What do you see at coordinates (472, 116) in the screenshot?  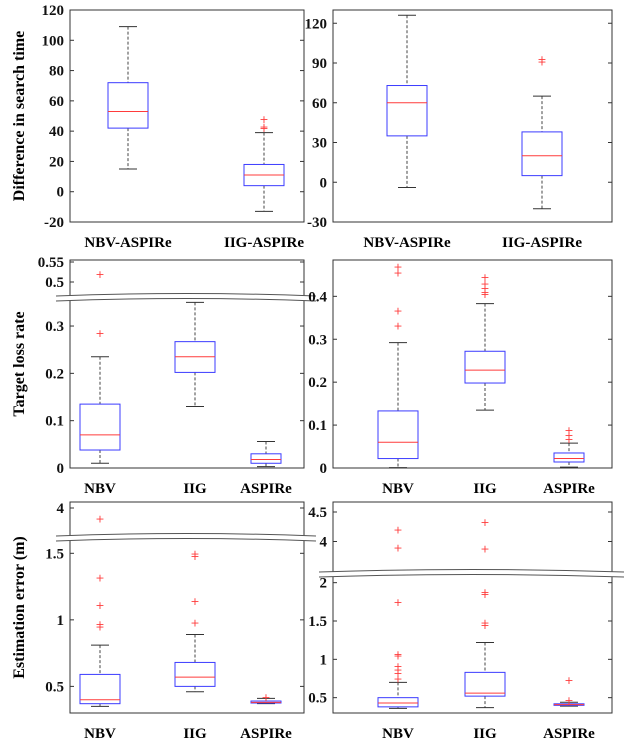 I see `plot-frame` at bounding box center [472, 116].